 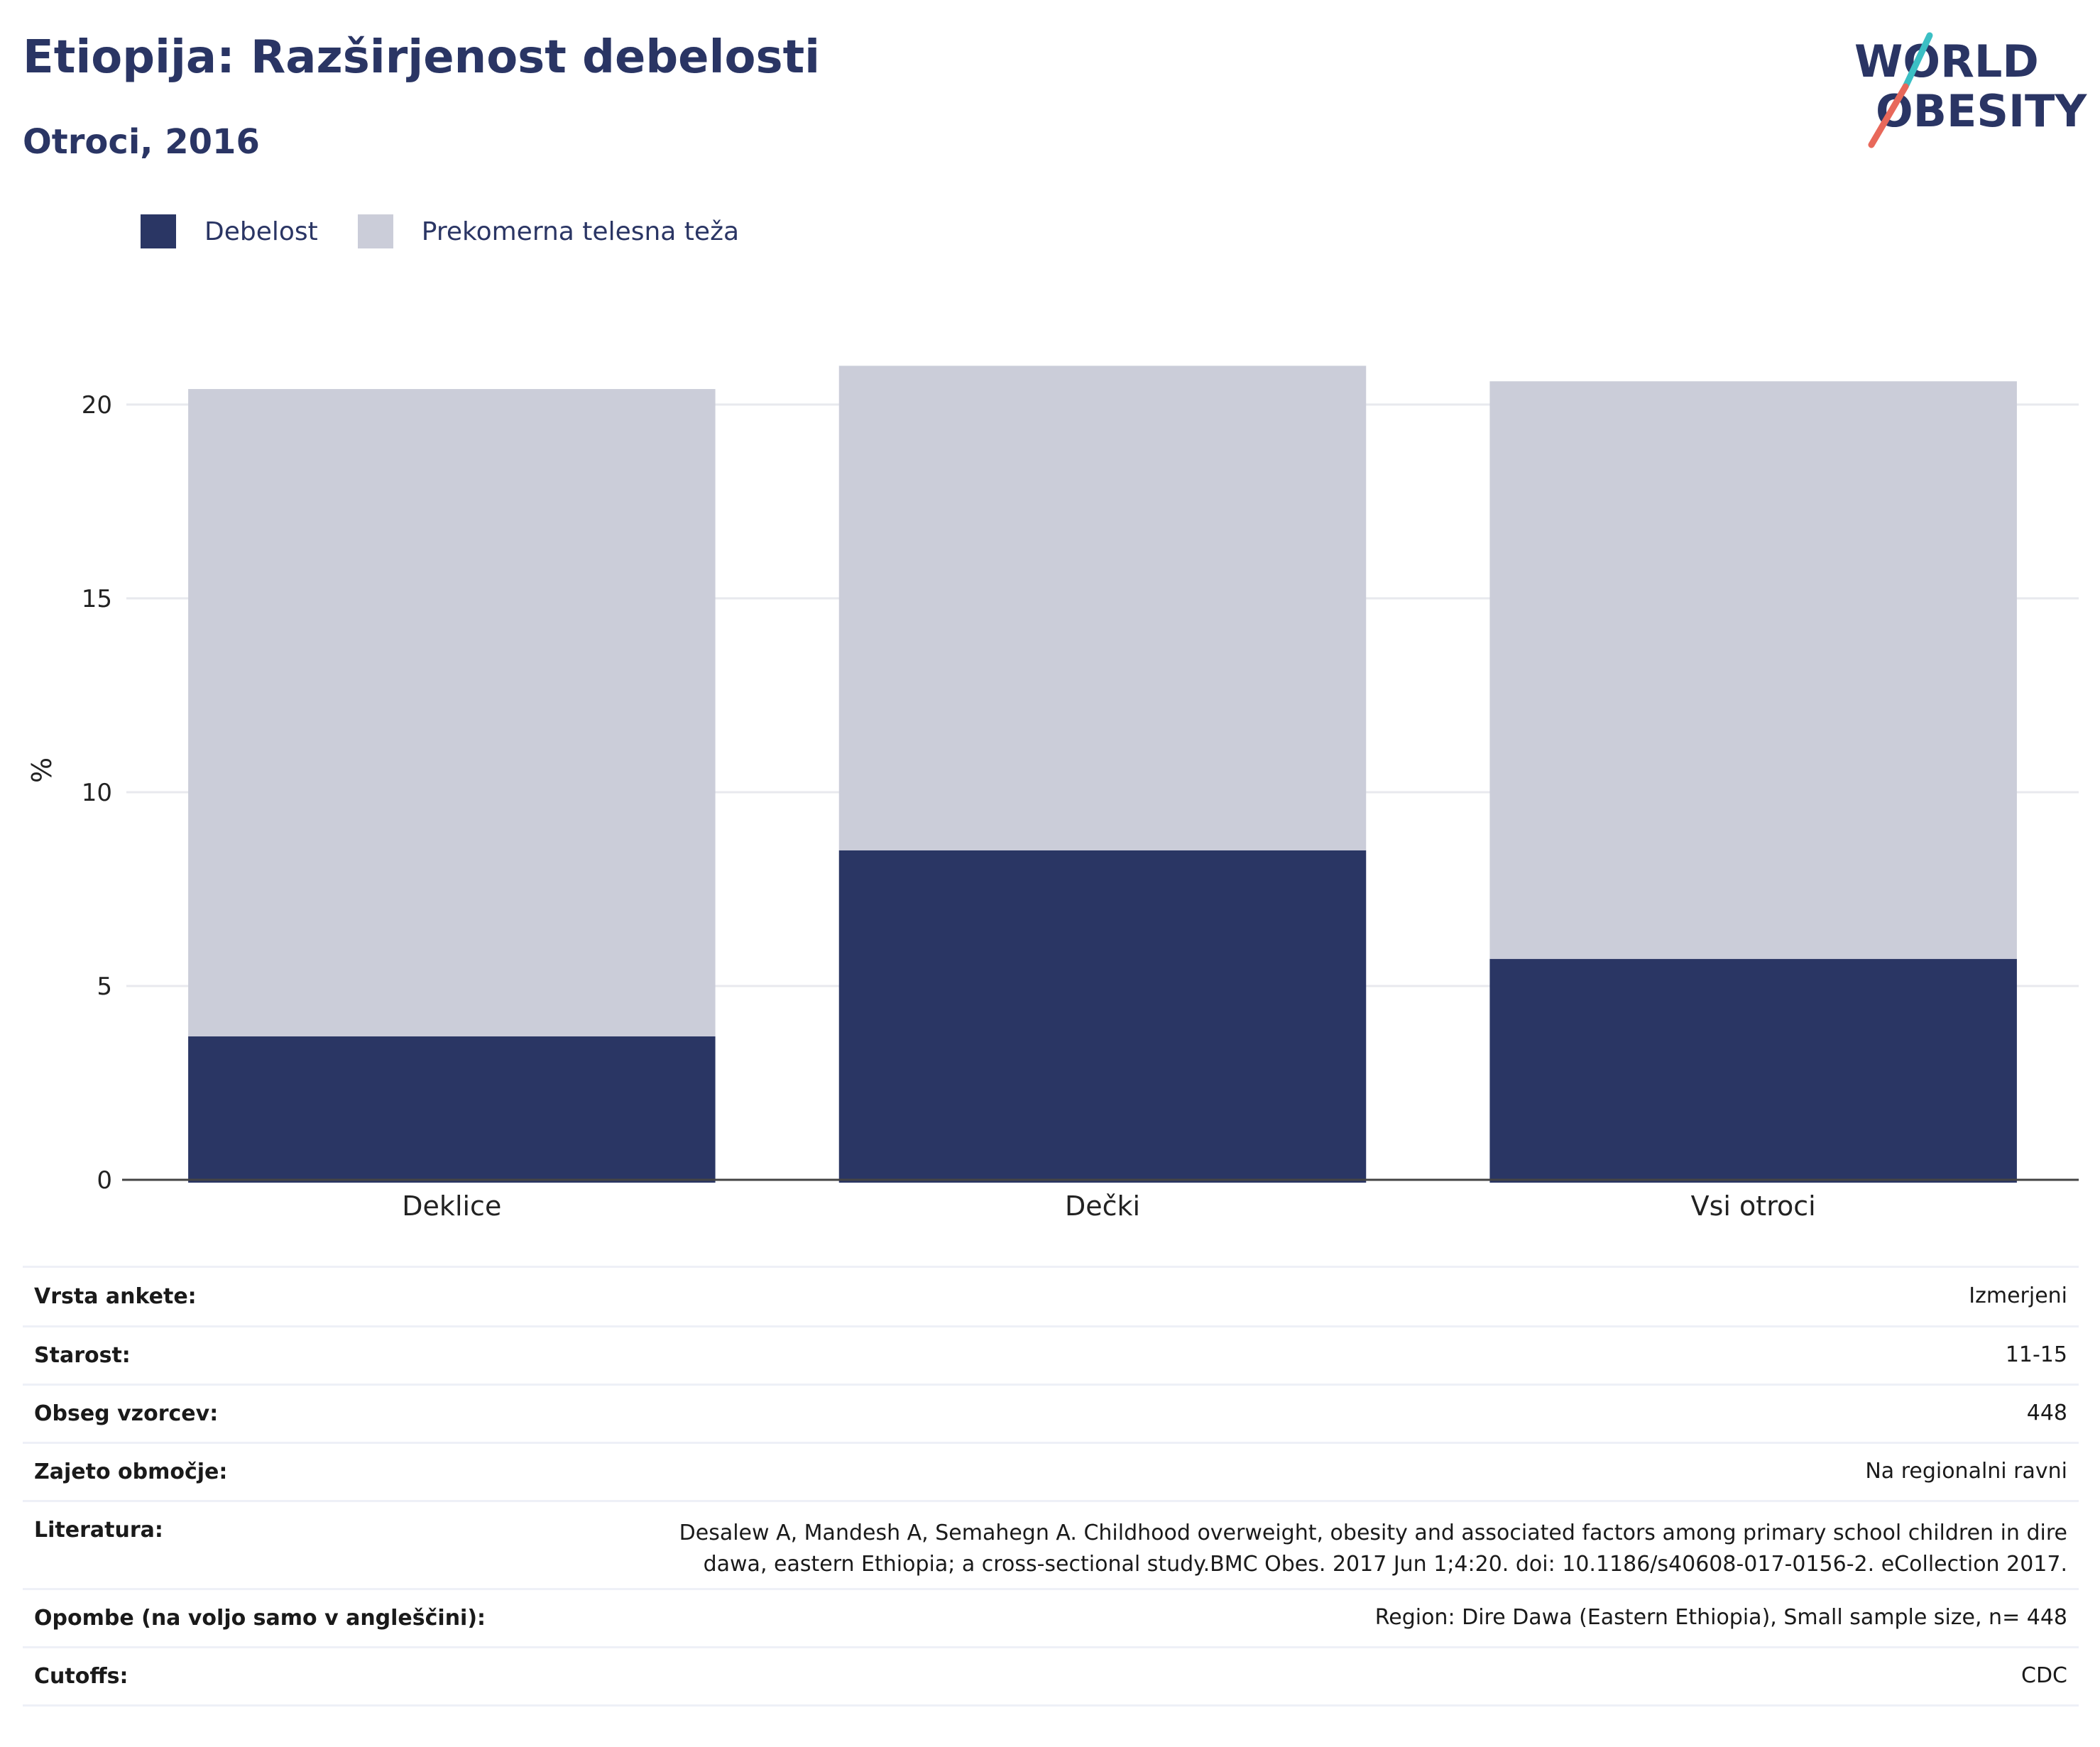 I want to click on x-tick-label: Vsi otroci, so click(x=1753, y=1206).